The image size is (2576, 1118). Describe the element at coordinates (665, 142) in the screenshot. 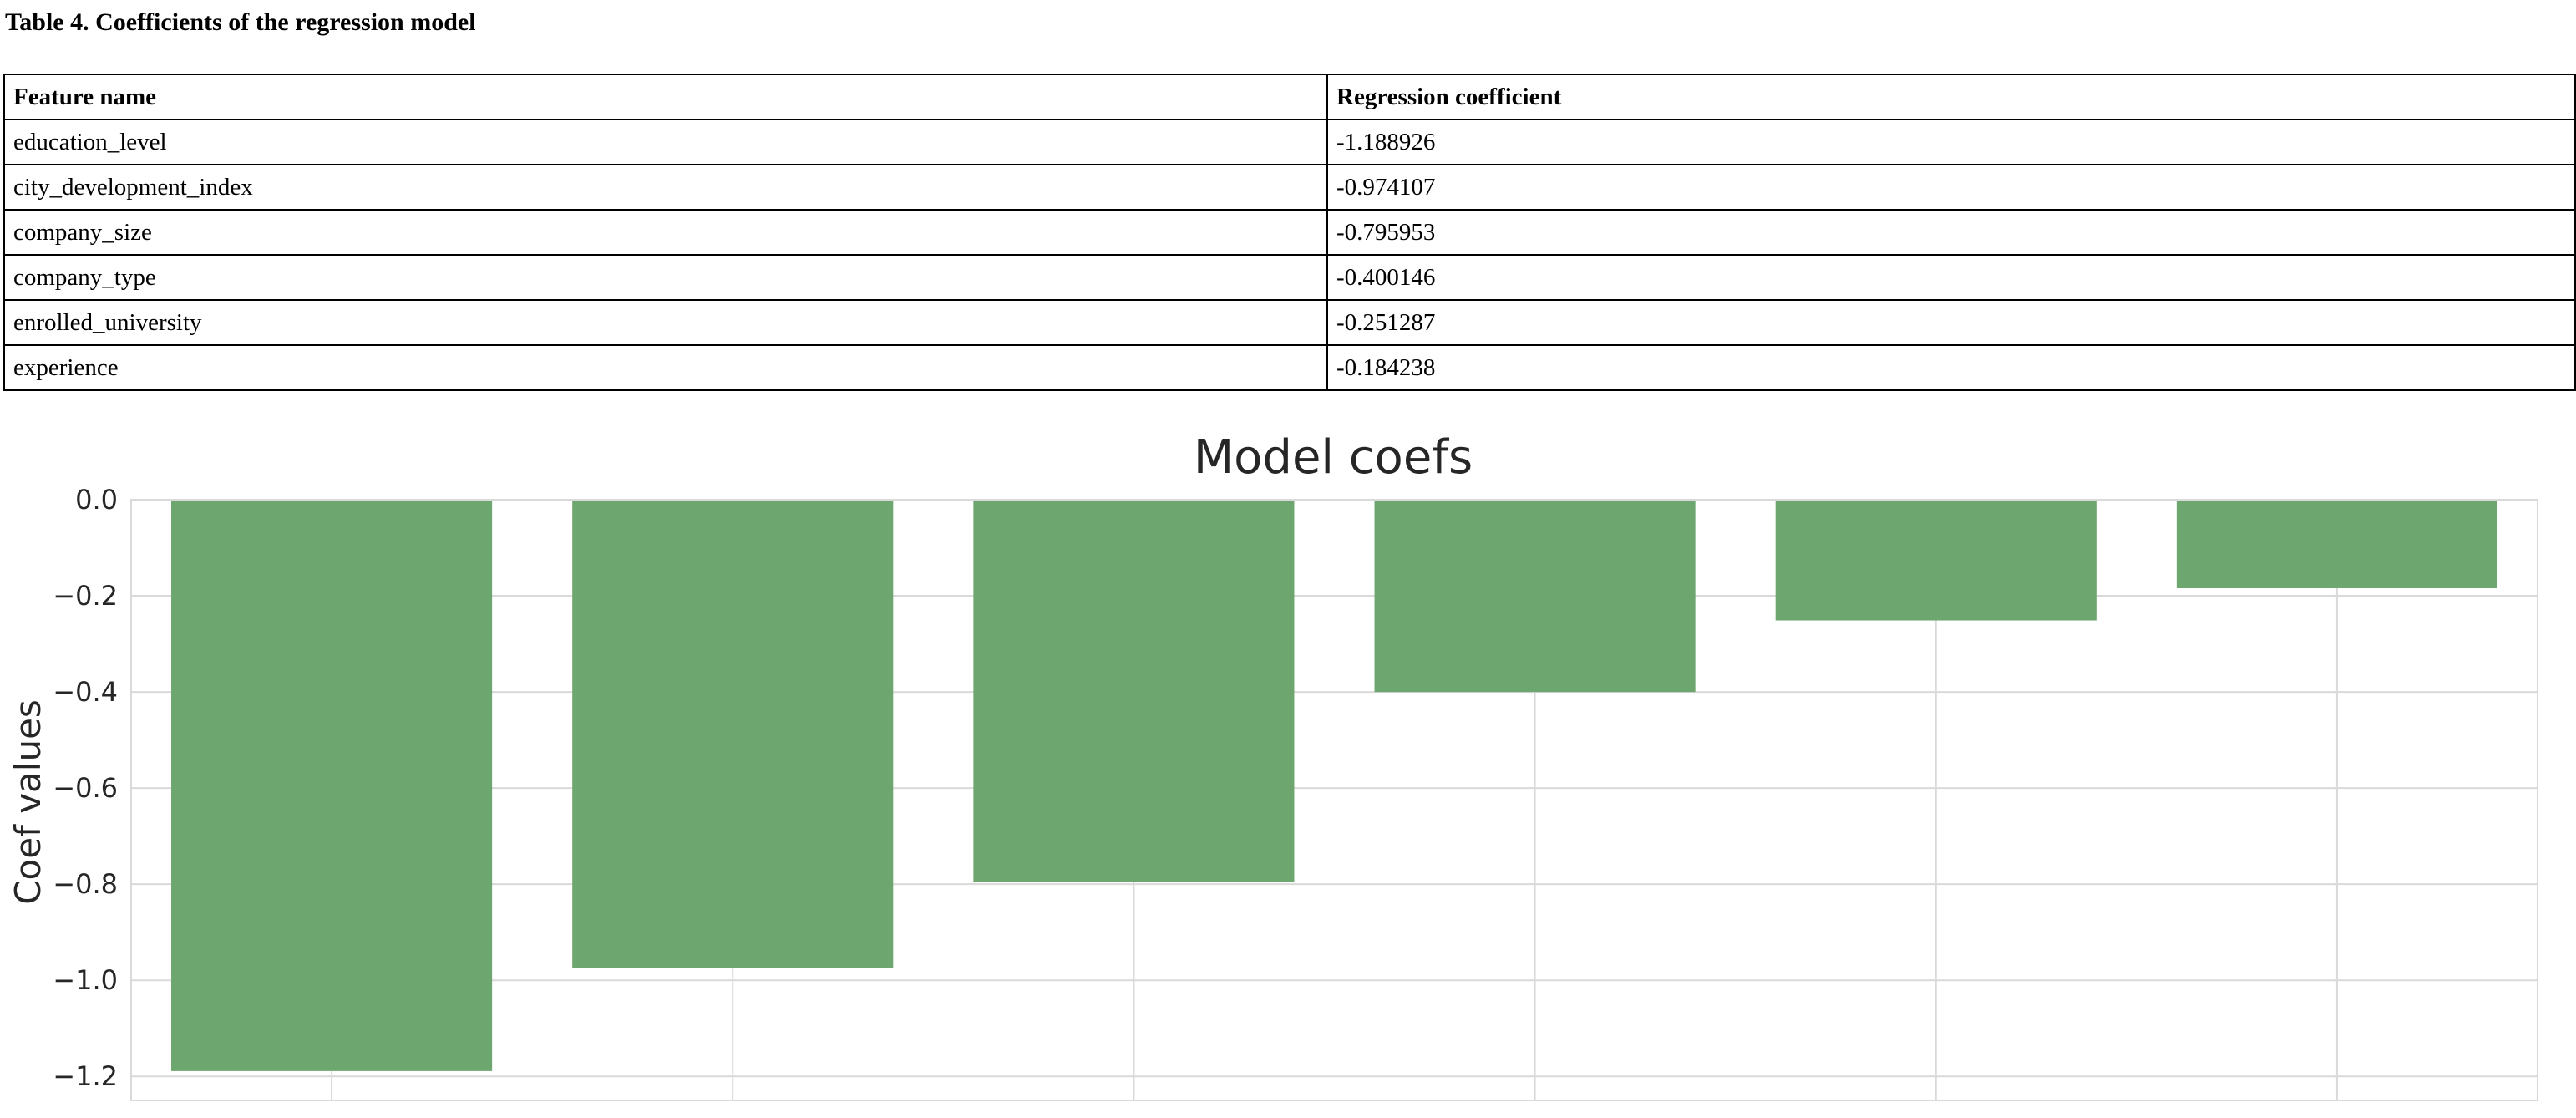

I see `feature-name-cell: education_level` at that location.